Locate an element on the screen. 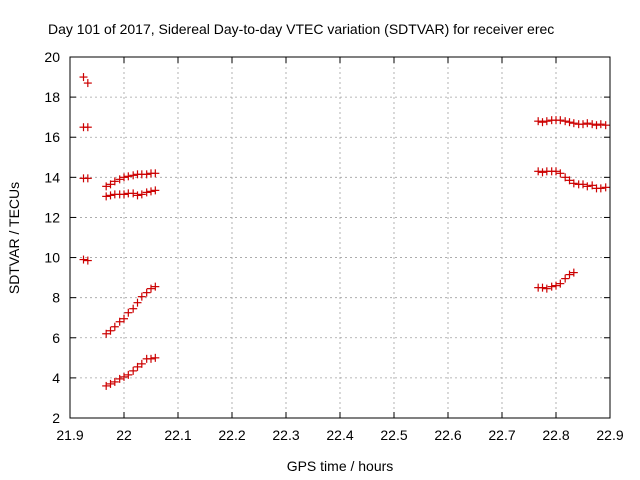 This screenshot has width=640, height=480. y-tick-label: 8 is located at coordinates (56, 298).